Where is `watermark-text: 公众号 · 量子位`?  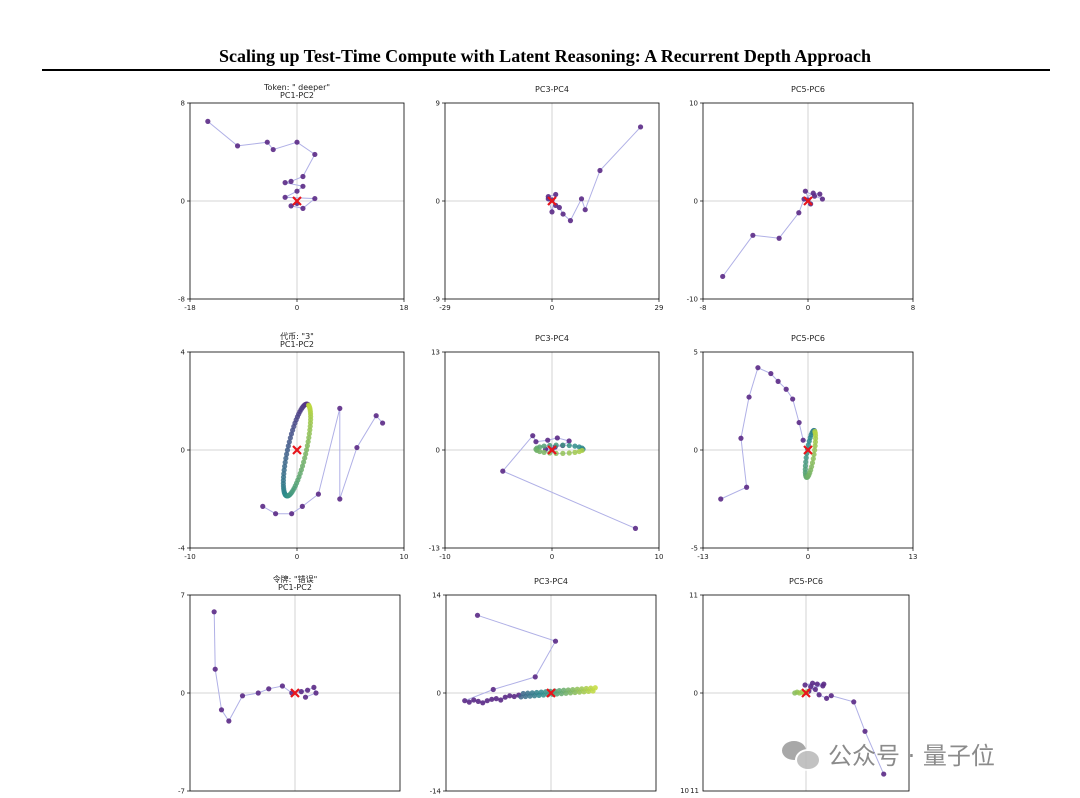 watermark-text: 公众号 · 量子位 is located at coordinates (911, 756).